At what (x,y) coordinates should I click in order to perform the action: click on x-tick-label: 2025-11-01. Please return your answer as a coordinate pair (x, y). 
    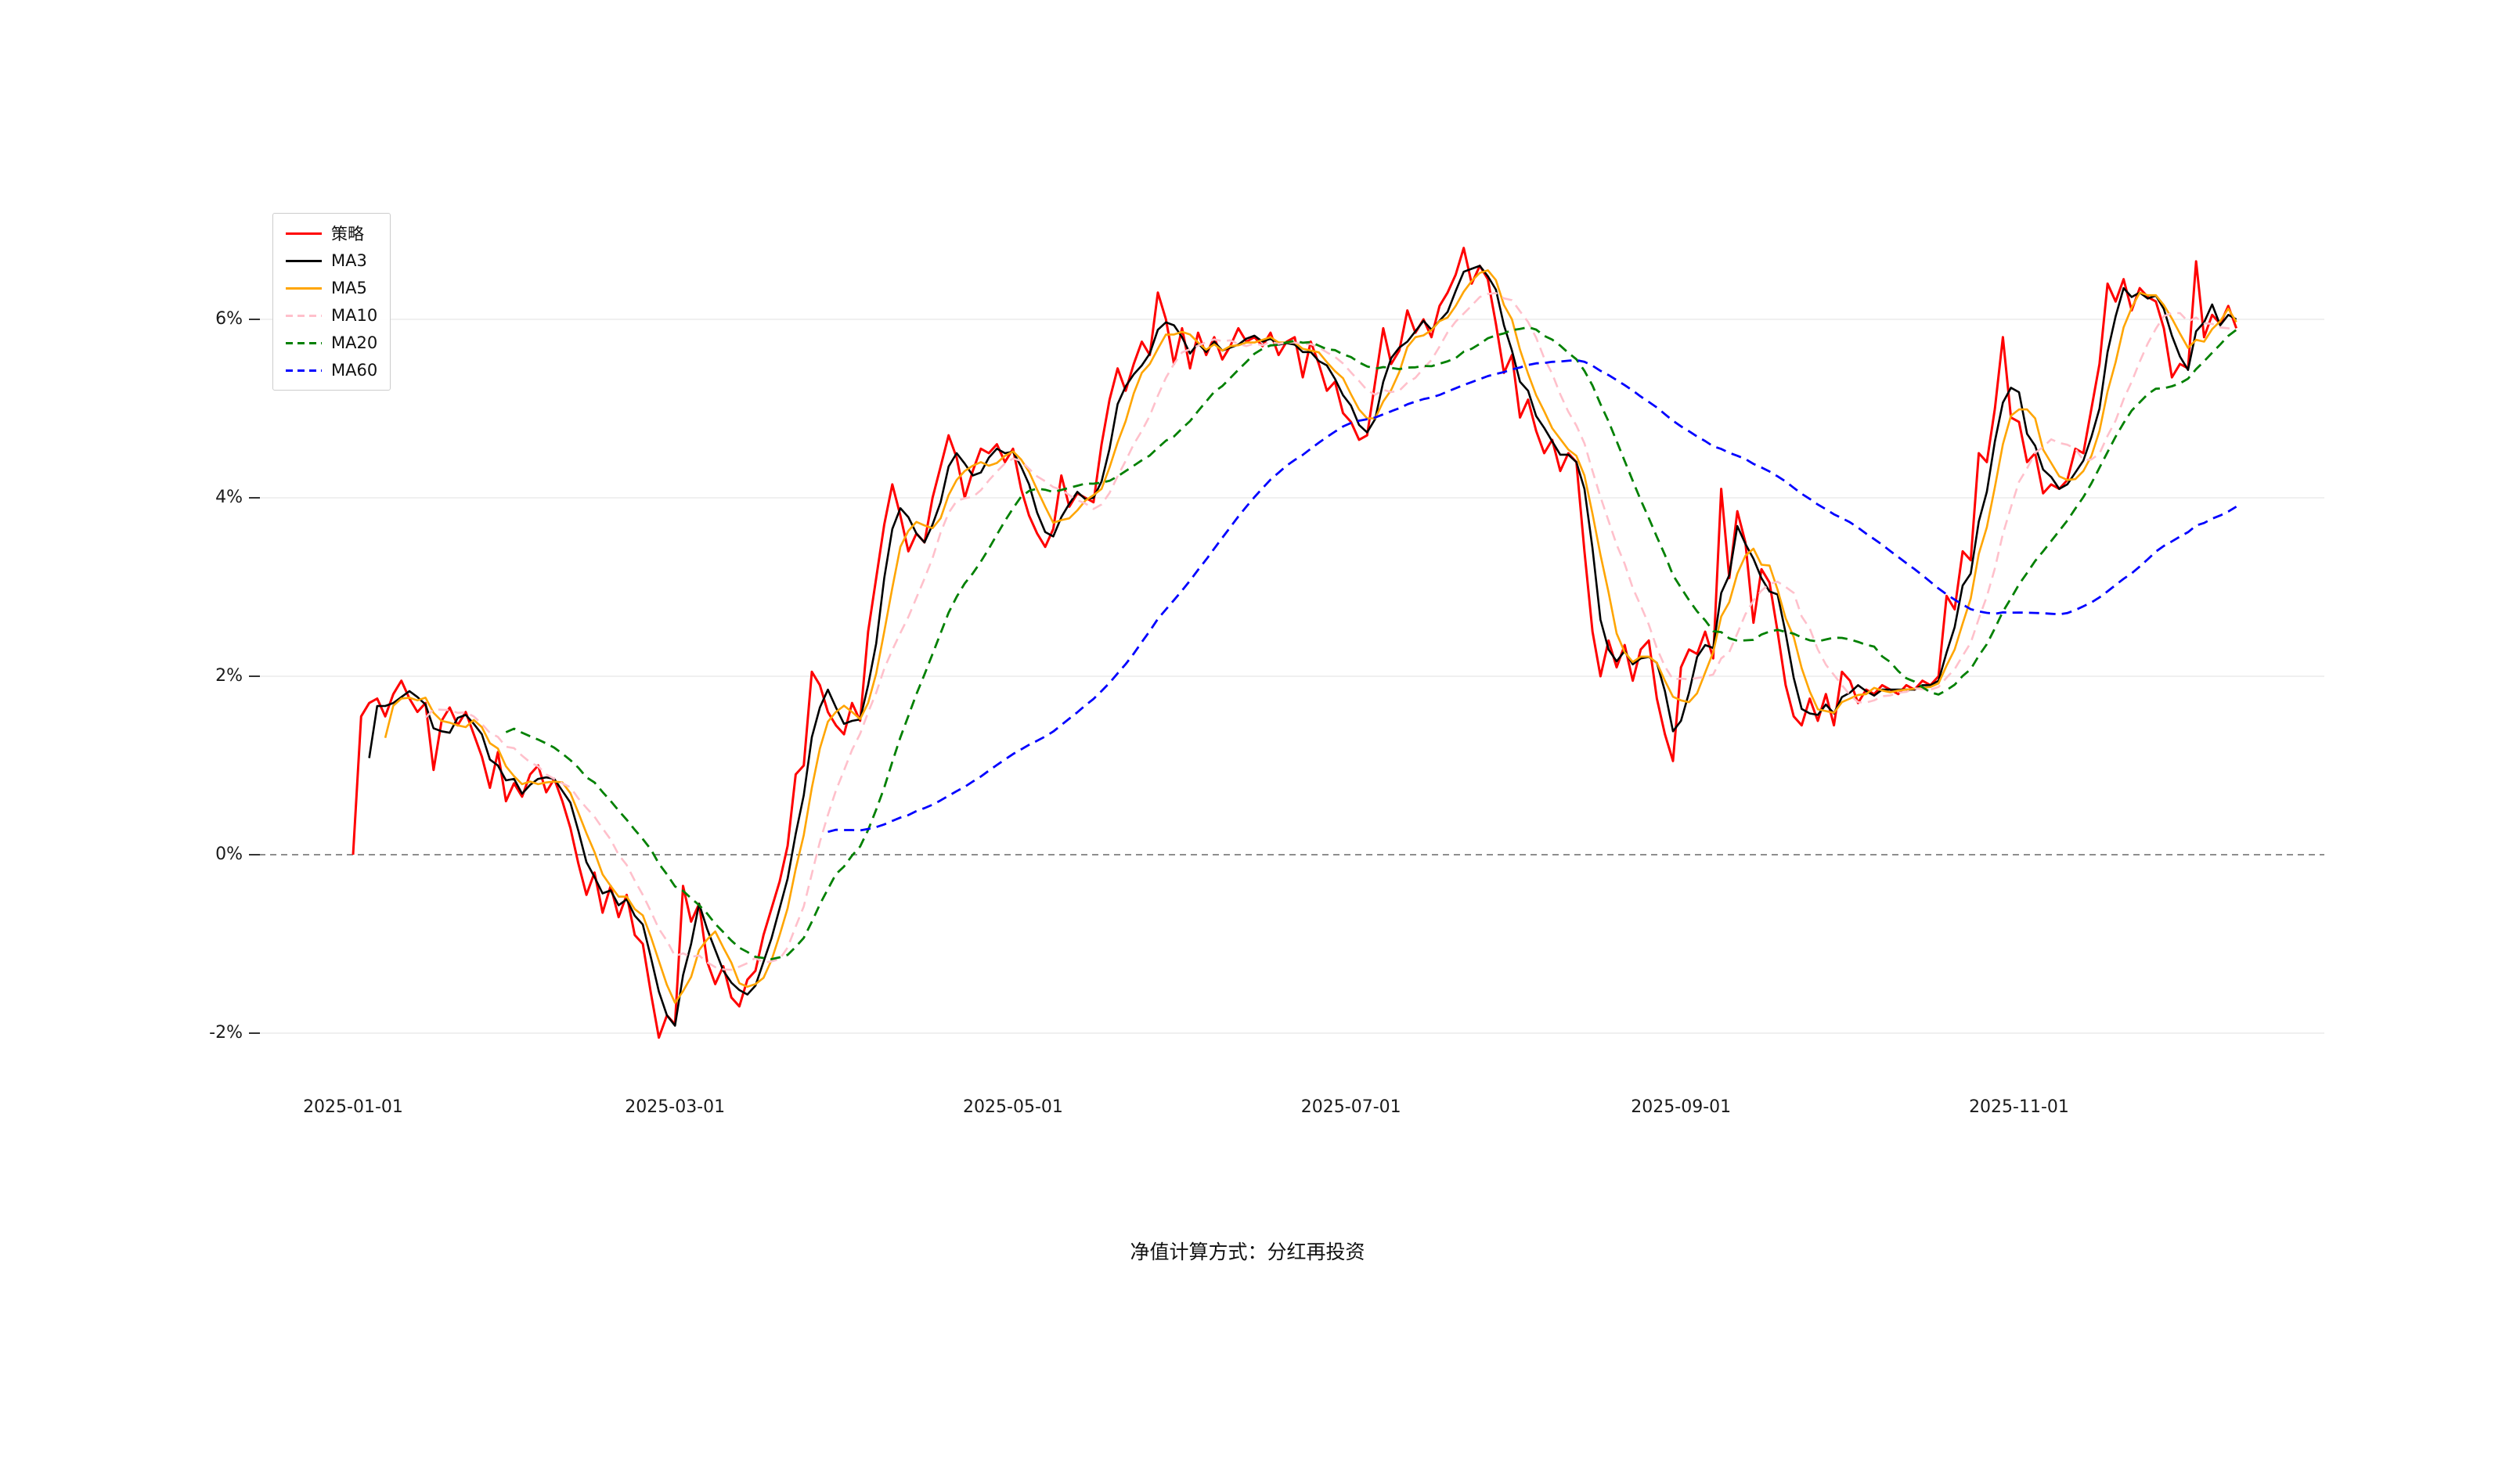
    Looking at the image, I should click on (2019, 1107).